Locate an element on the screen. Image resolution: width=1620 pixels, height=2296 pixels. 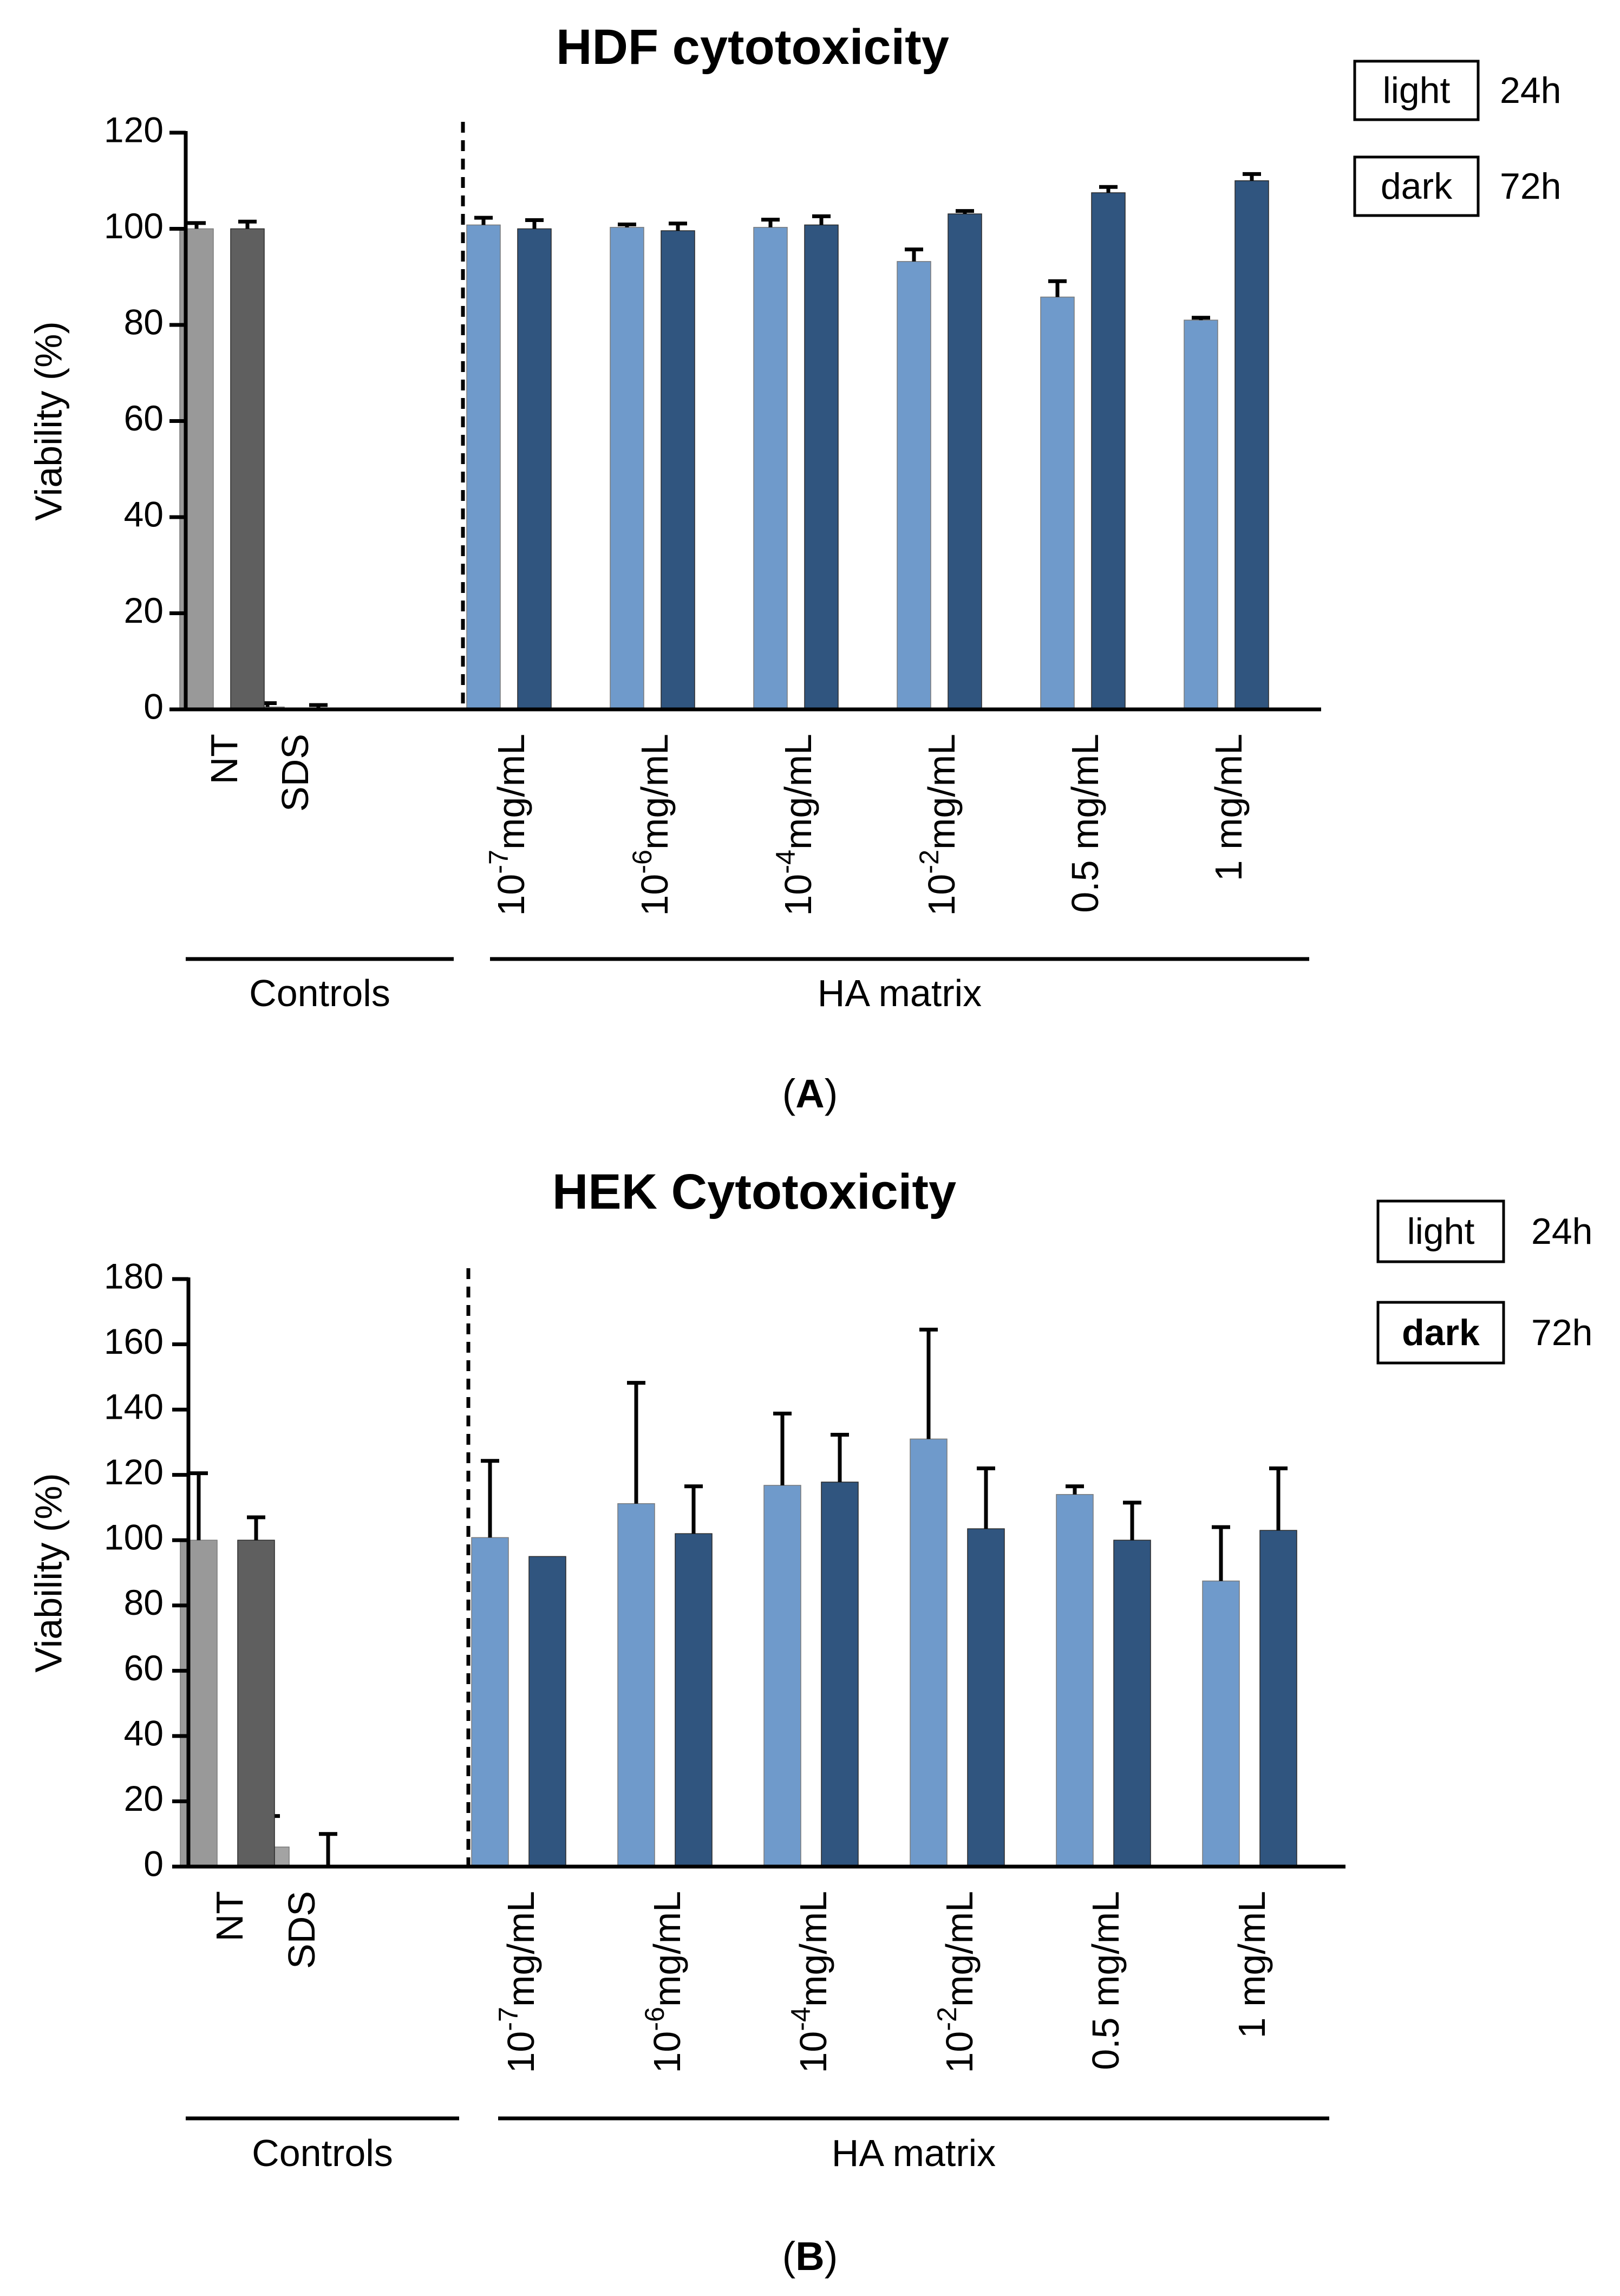
legend-box-label: light is located at coordinates (1417, 90).